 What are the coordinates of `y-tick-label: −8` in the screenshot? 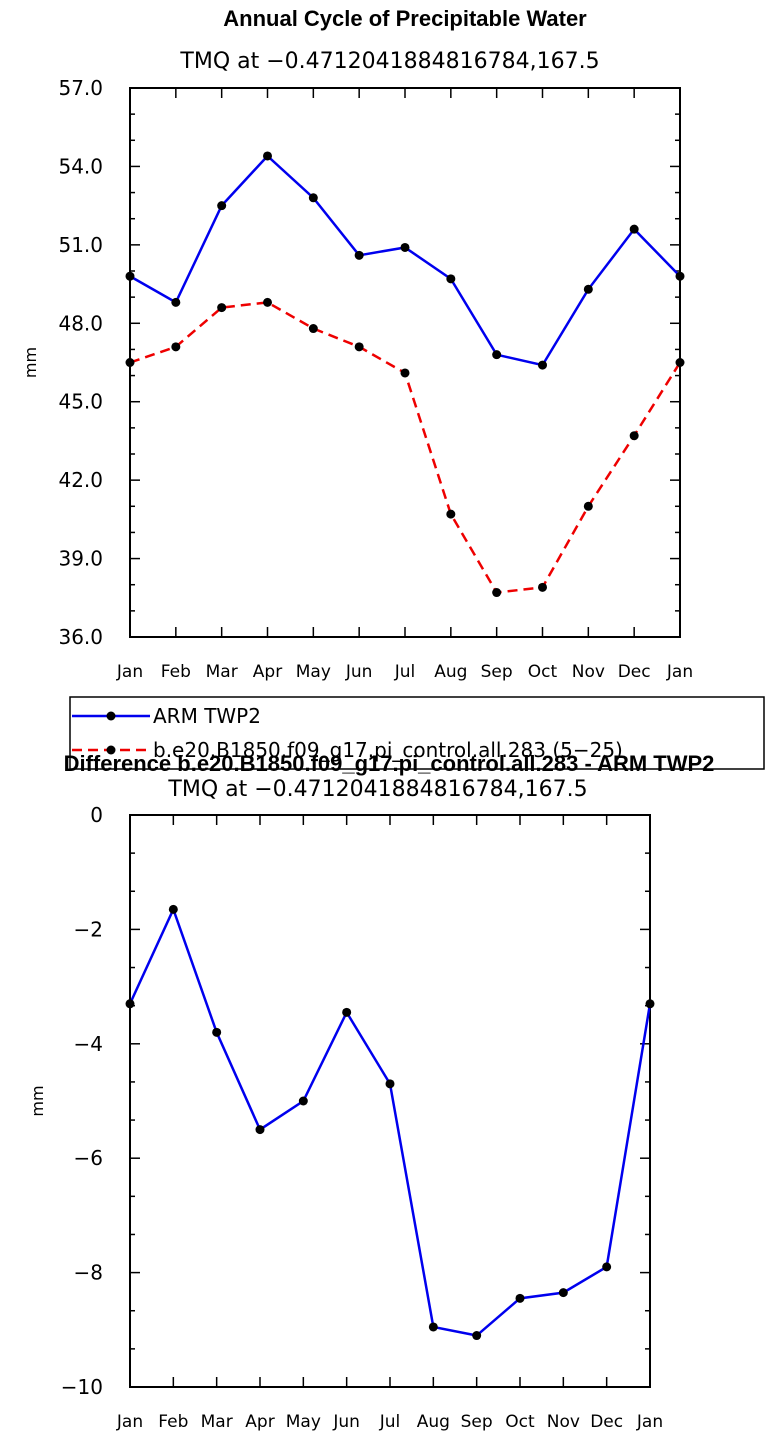 It's located at (88, 1273).